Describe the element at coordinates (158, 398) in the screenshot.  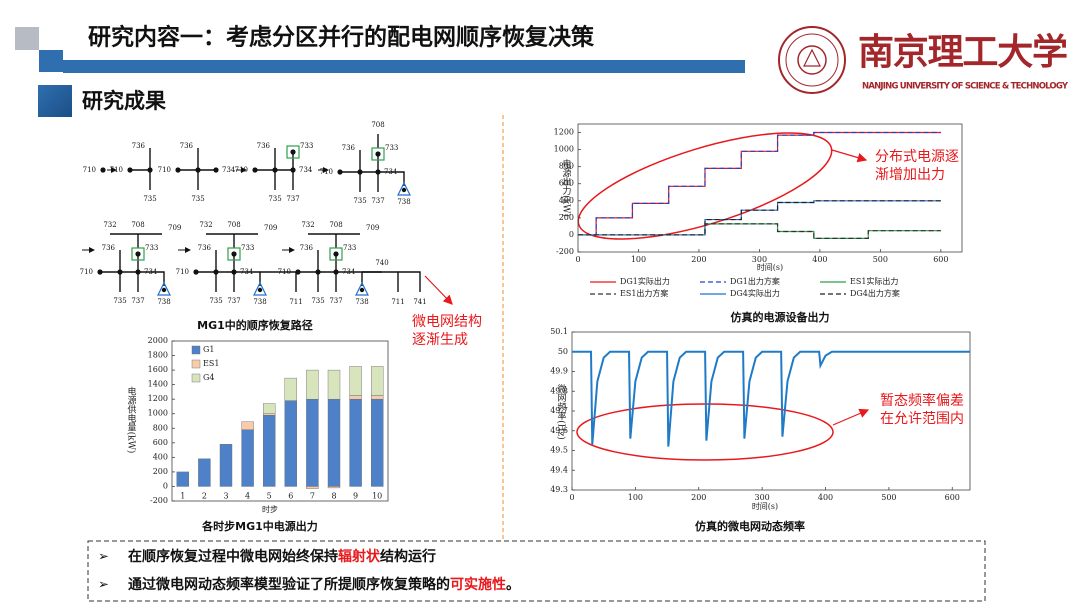
I see `y-tick-label: 1200` at that location.